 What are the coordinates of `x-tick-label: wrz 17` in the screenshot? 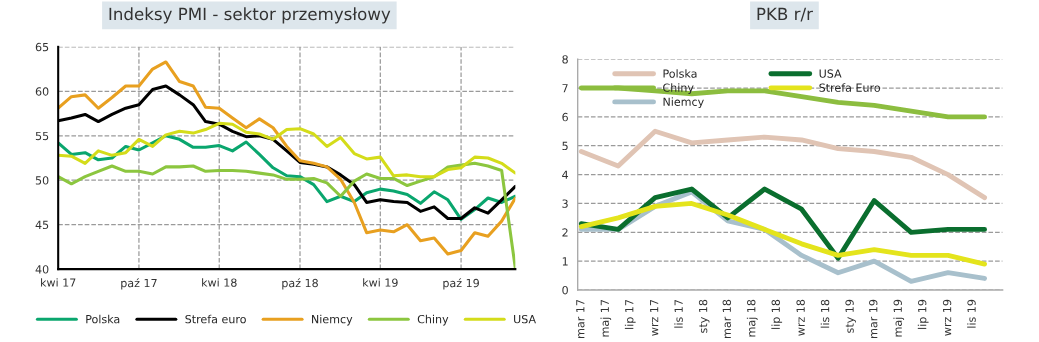 It's located at (654, 317).